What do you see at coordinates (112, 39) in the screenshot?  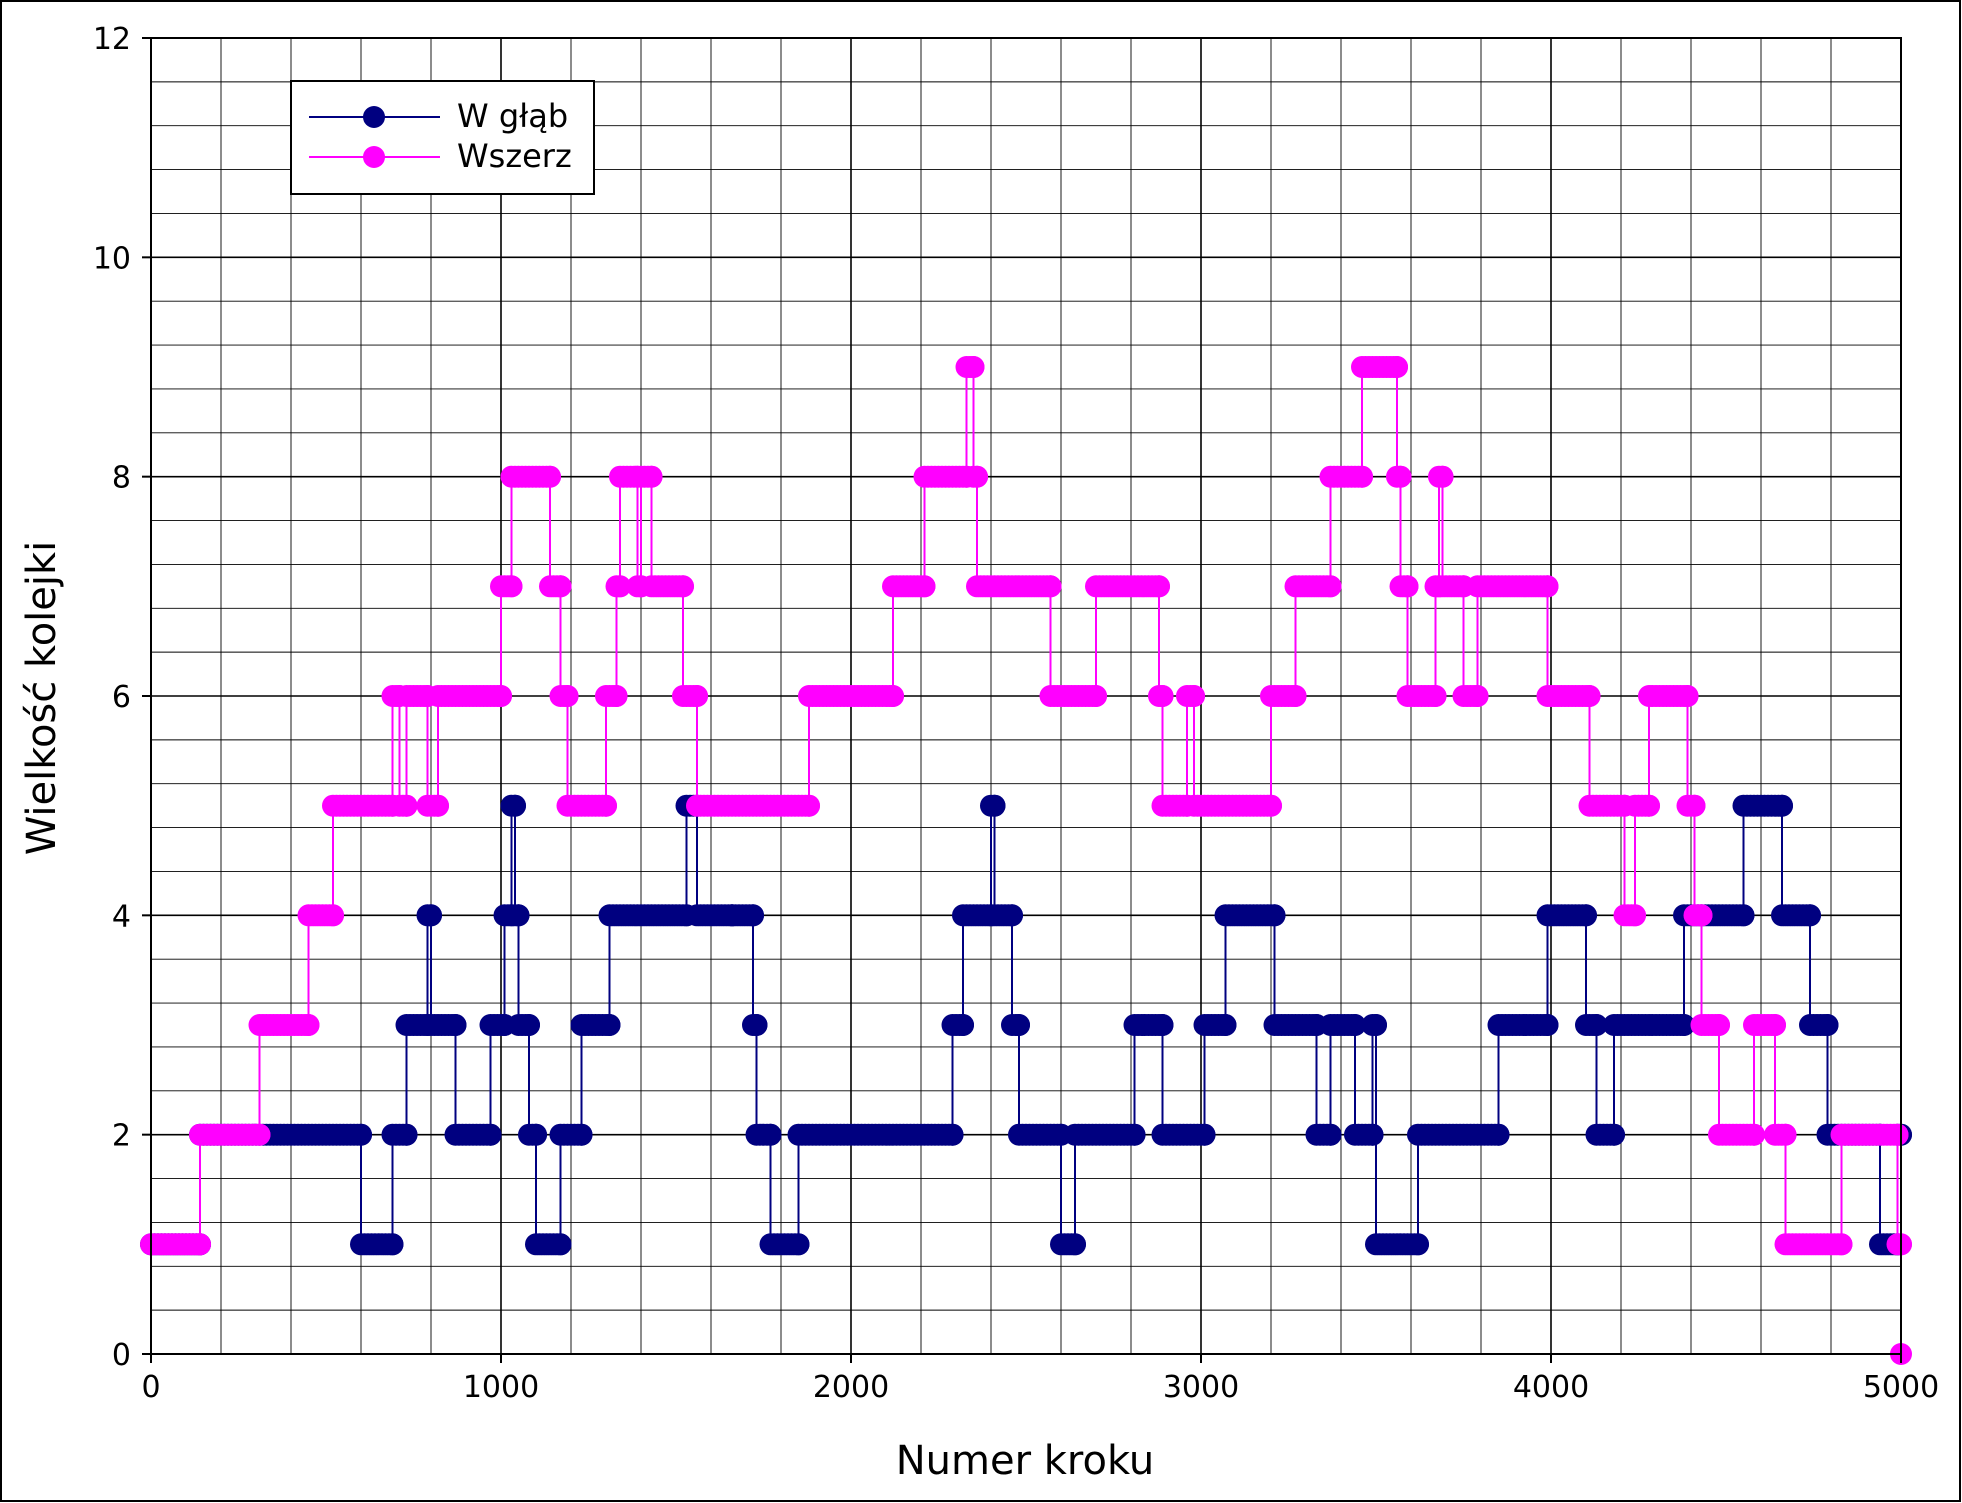 I see `y-tick-label: 12` at bounding box center [112, 39].